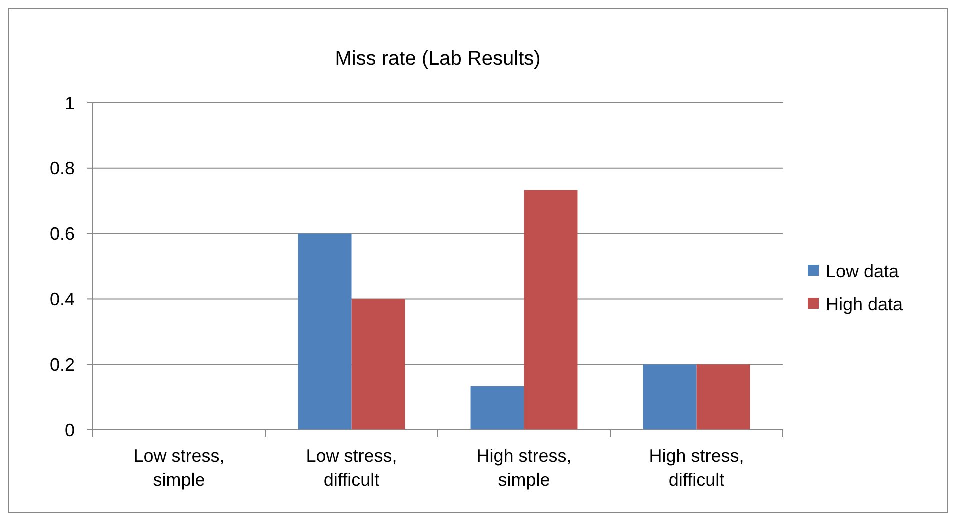  What do you see at coordinates (62, 234) in the screenshot?
I see `y-tick-label: 0.6` at bounding box center [62, 234].